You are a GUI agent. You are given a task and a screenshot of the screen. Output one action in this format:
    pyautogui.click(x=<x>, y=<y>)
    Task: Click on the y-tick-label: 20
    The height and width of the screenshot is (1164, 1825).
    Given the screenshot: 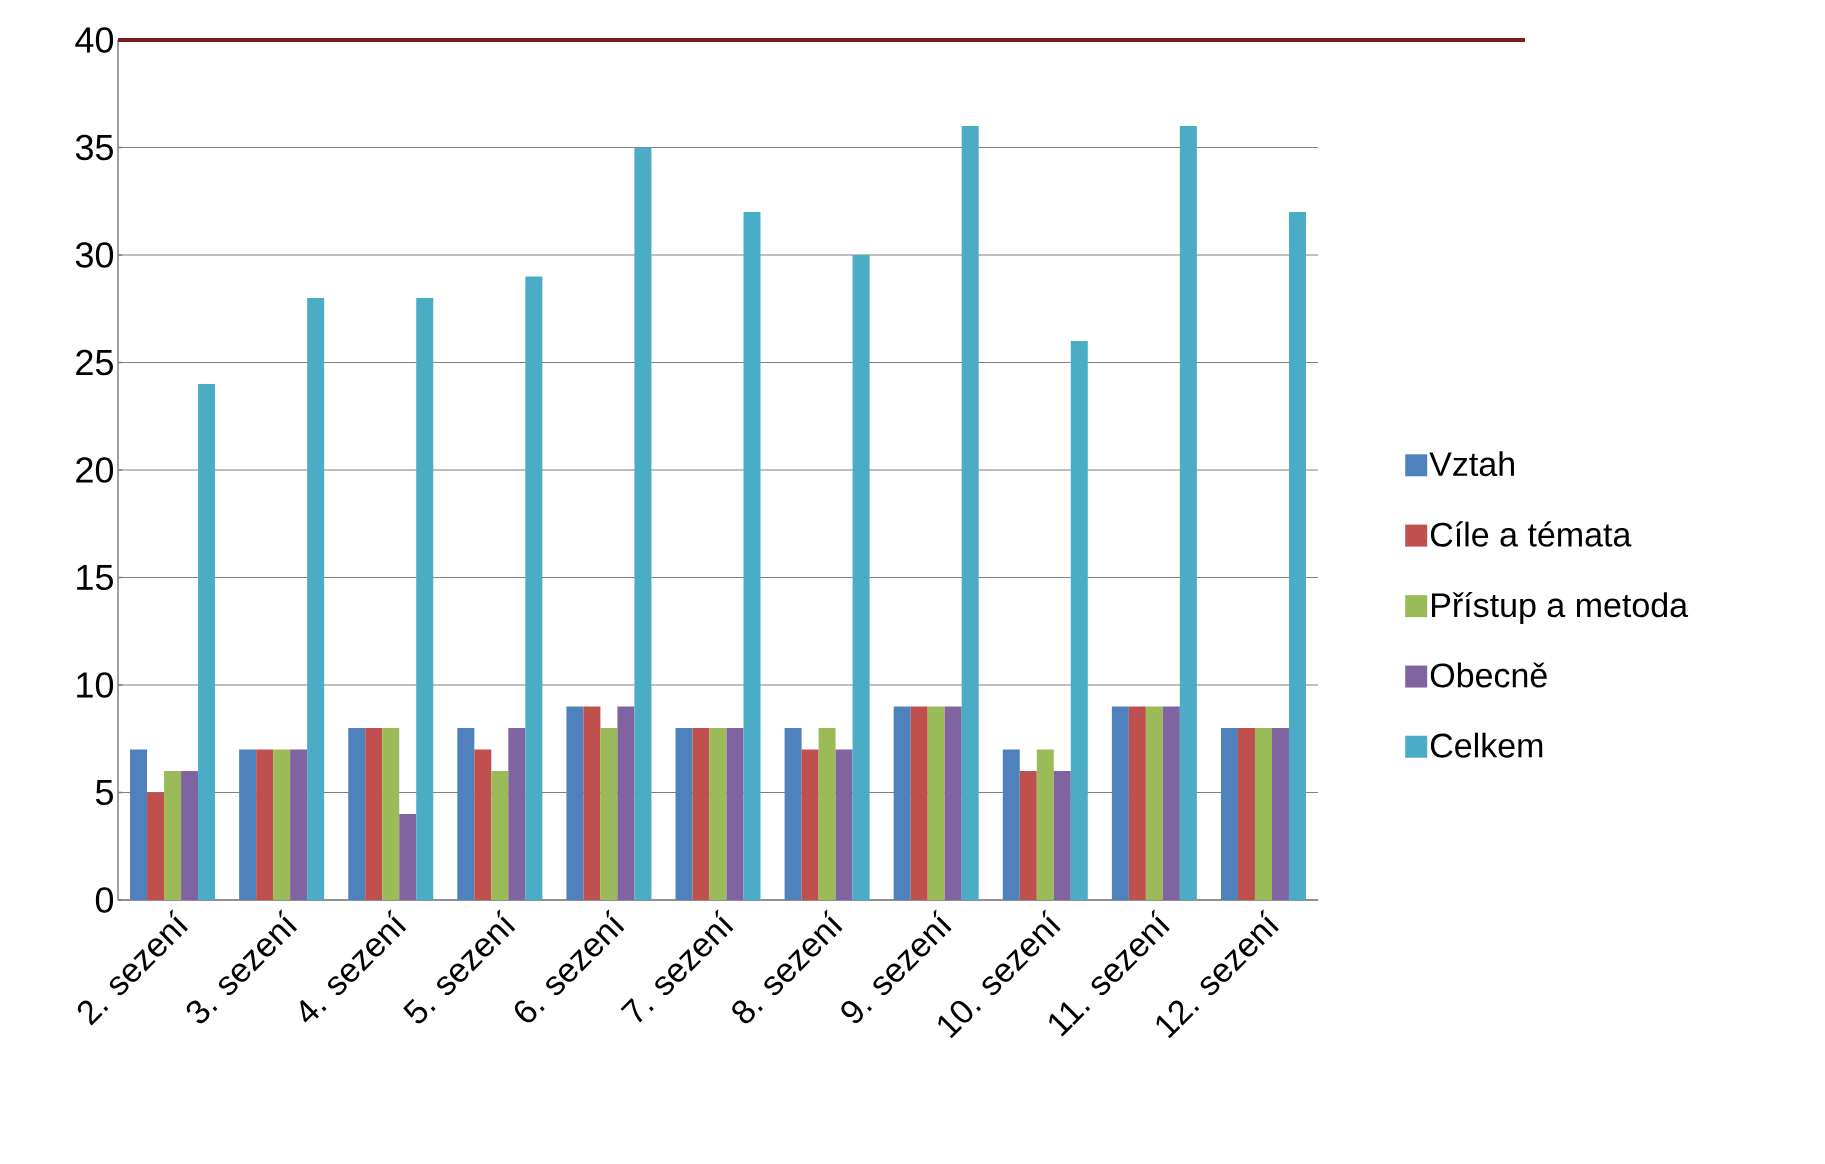 What is the action you would take?
    pyautogui.click(x=95, y=470)
    